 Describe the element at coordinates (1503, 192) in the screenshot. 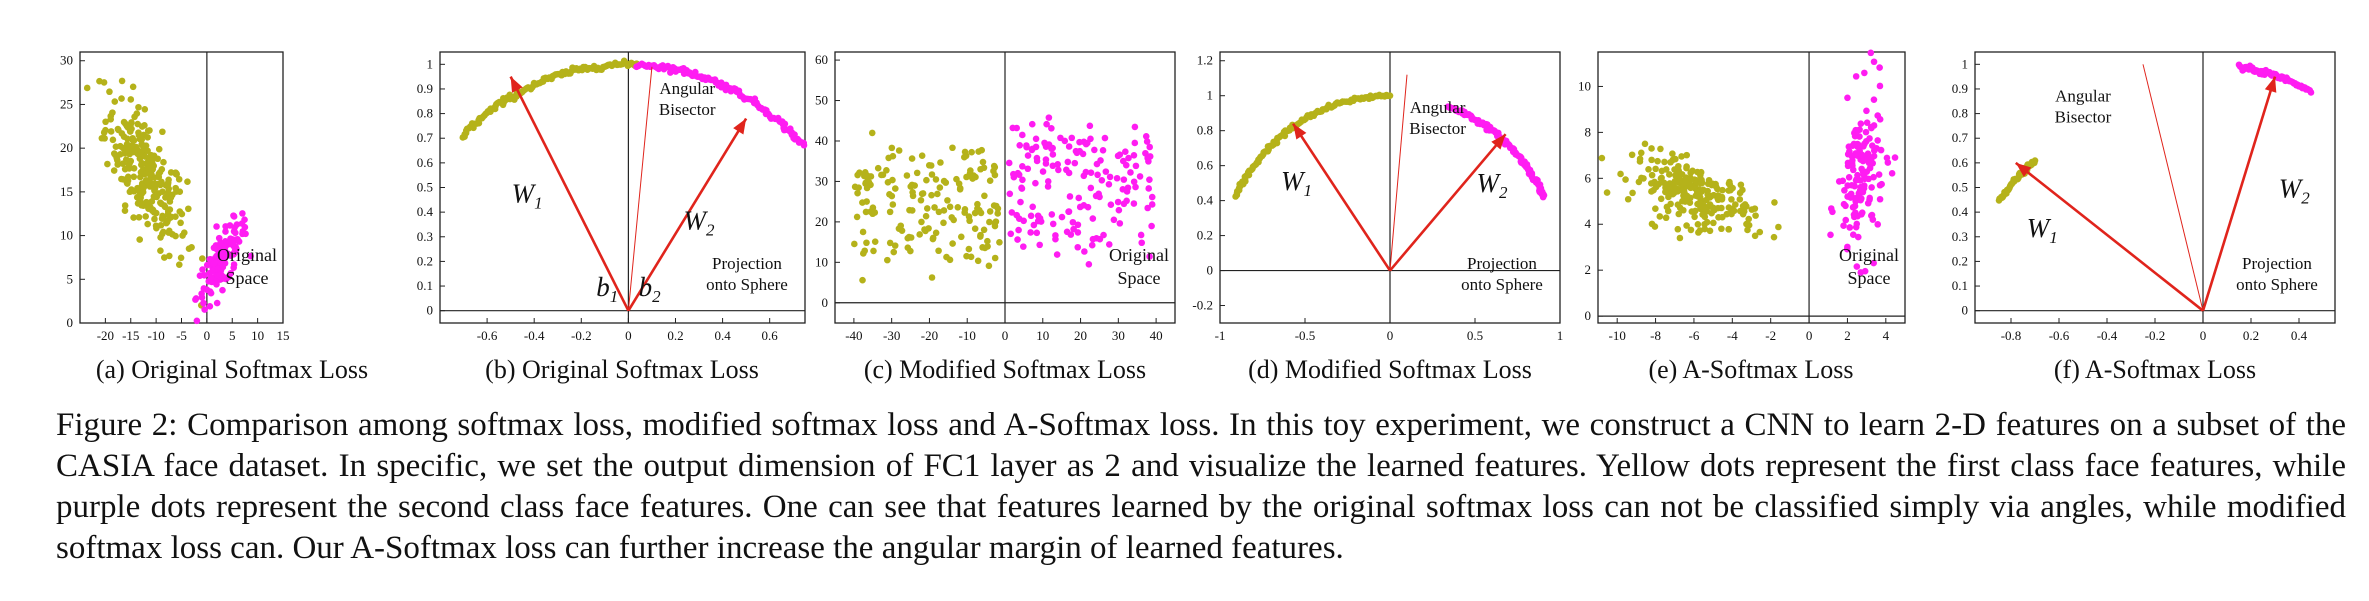

I see `vector-label-subscript: 2` at that location.